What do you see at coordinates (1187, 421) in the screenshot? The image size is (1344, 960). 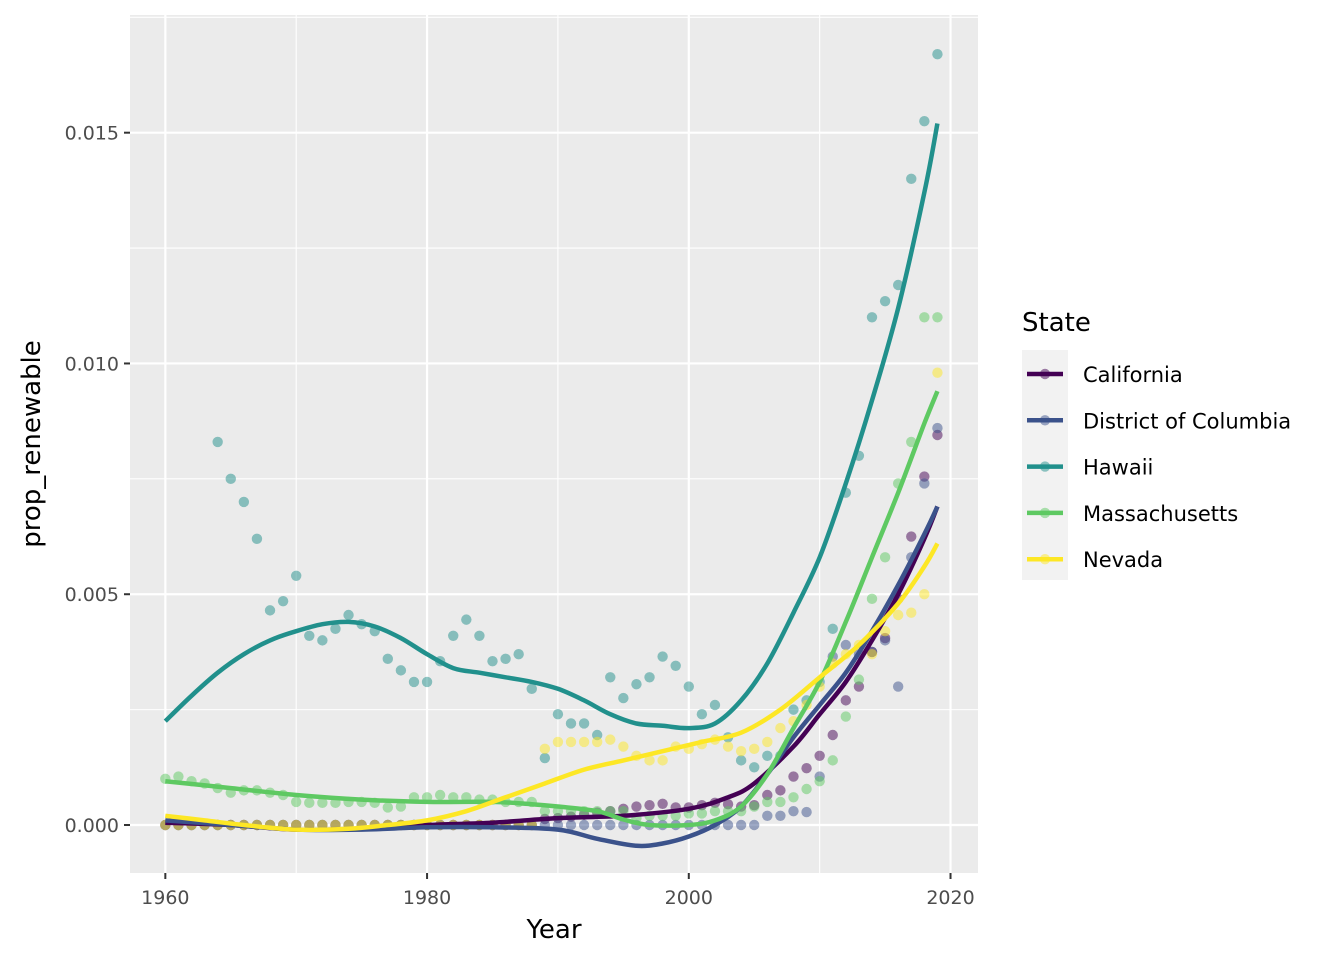 I see `legend-label: District of Columbia` at bounding box center [1187, 421].